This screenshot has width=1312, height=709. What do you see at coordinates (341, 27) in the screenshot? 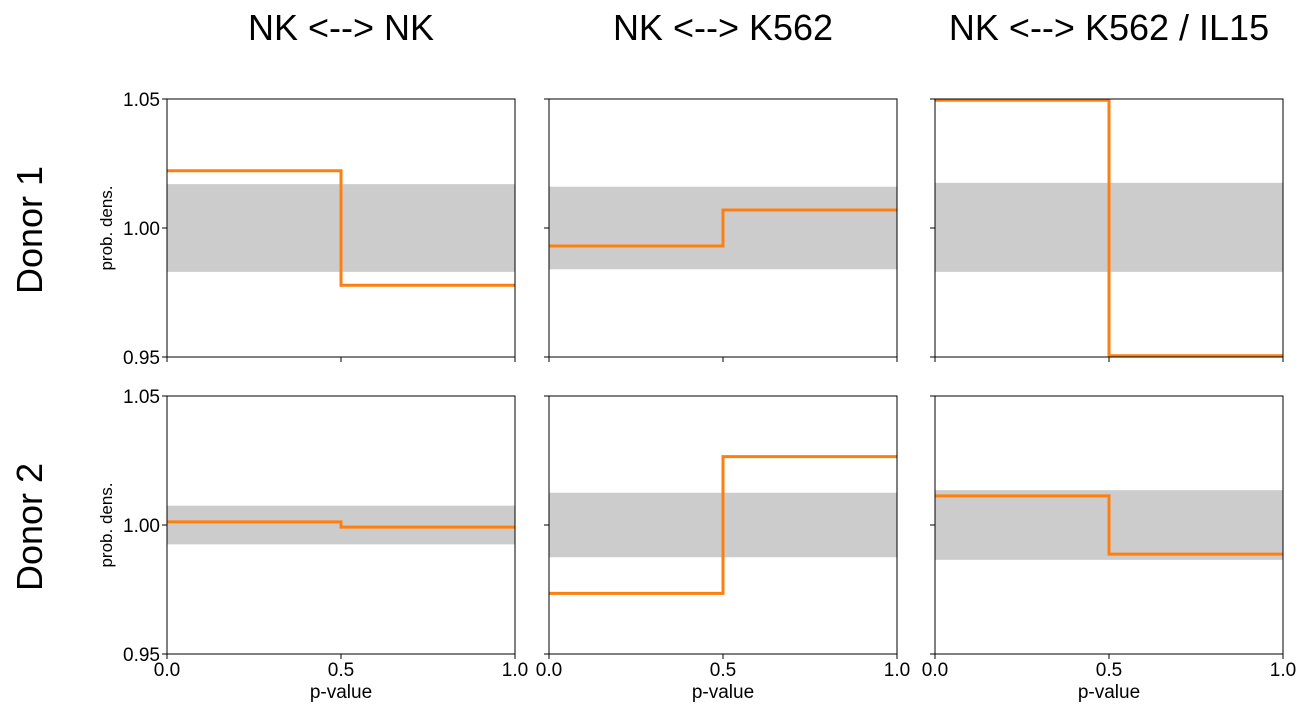
I see `column-title-1: NK <--> NK` at bounding box center [341, 27].